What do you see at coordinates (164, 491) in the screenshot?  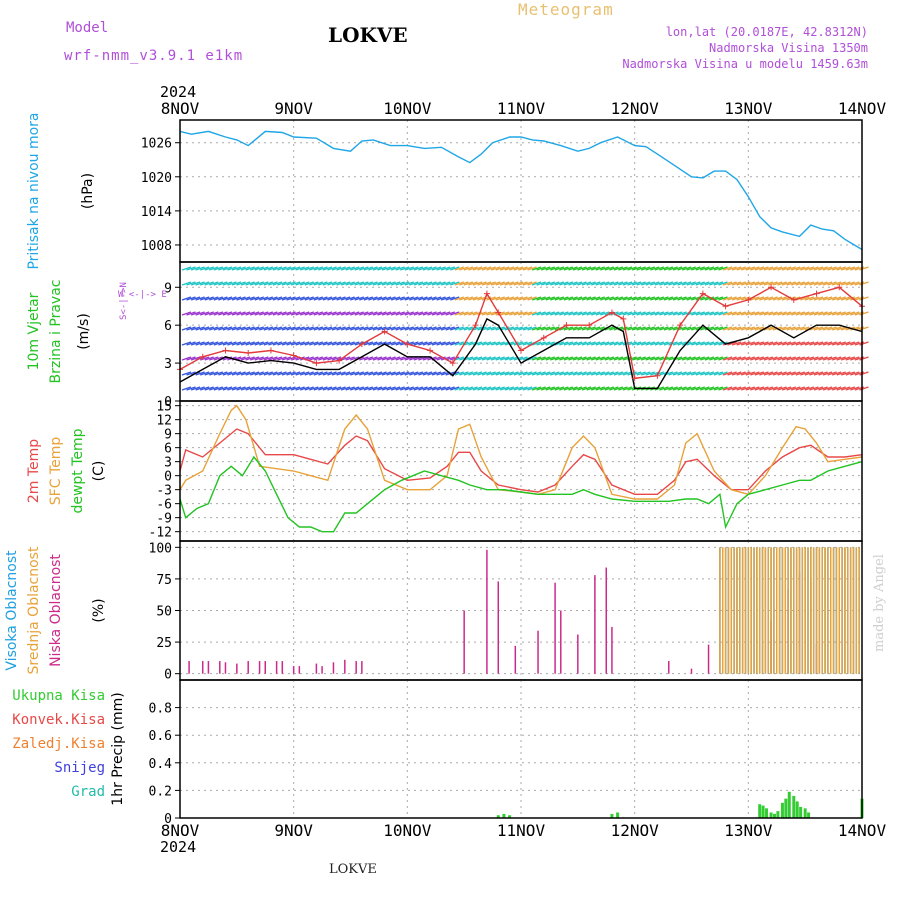 I see `y-tick-label: -3` at bounding box center [164, 491].